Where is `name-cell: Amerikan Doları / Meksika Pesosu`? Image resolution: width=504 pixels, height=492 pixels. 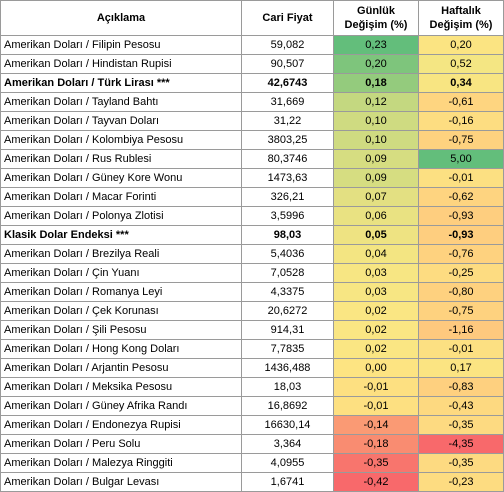 name-cell: Amerikan Doları / Meksika Pesosu is located at coordinates (121, 387).